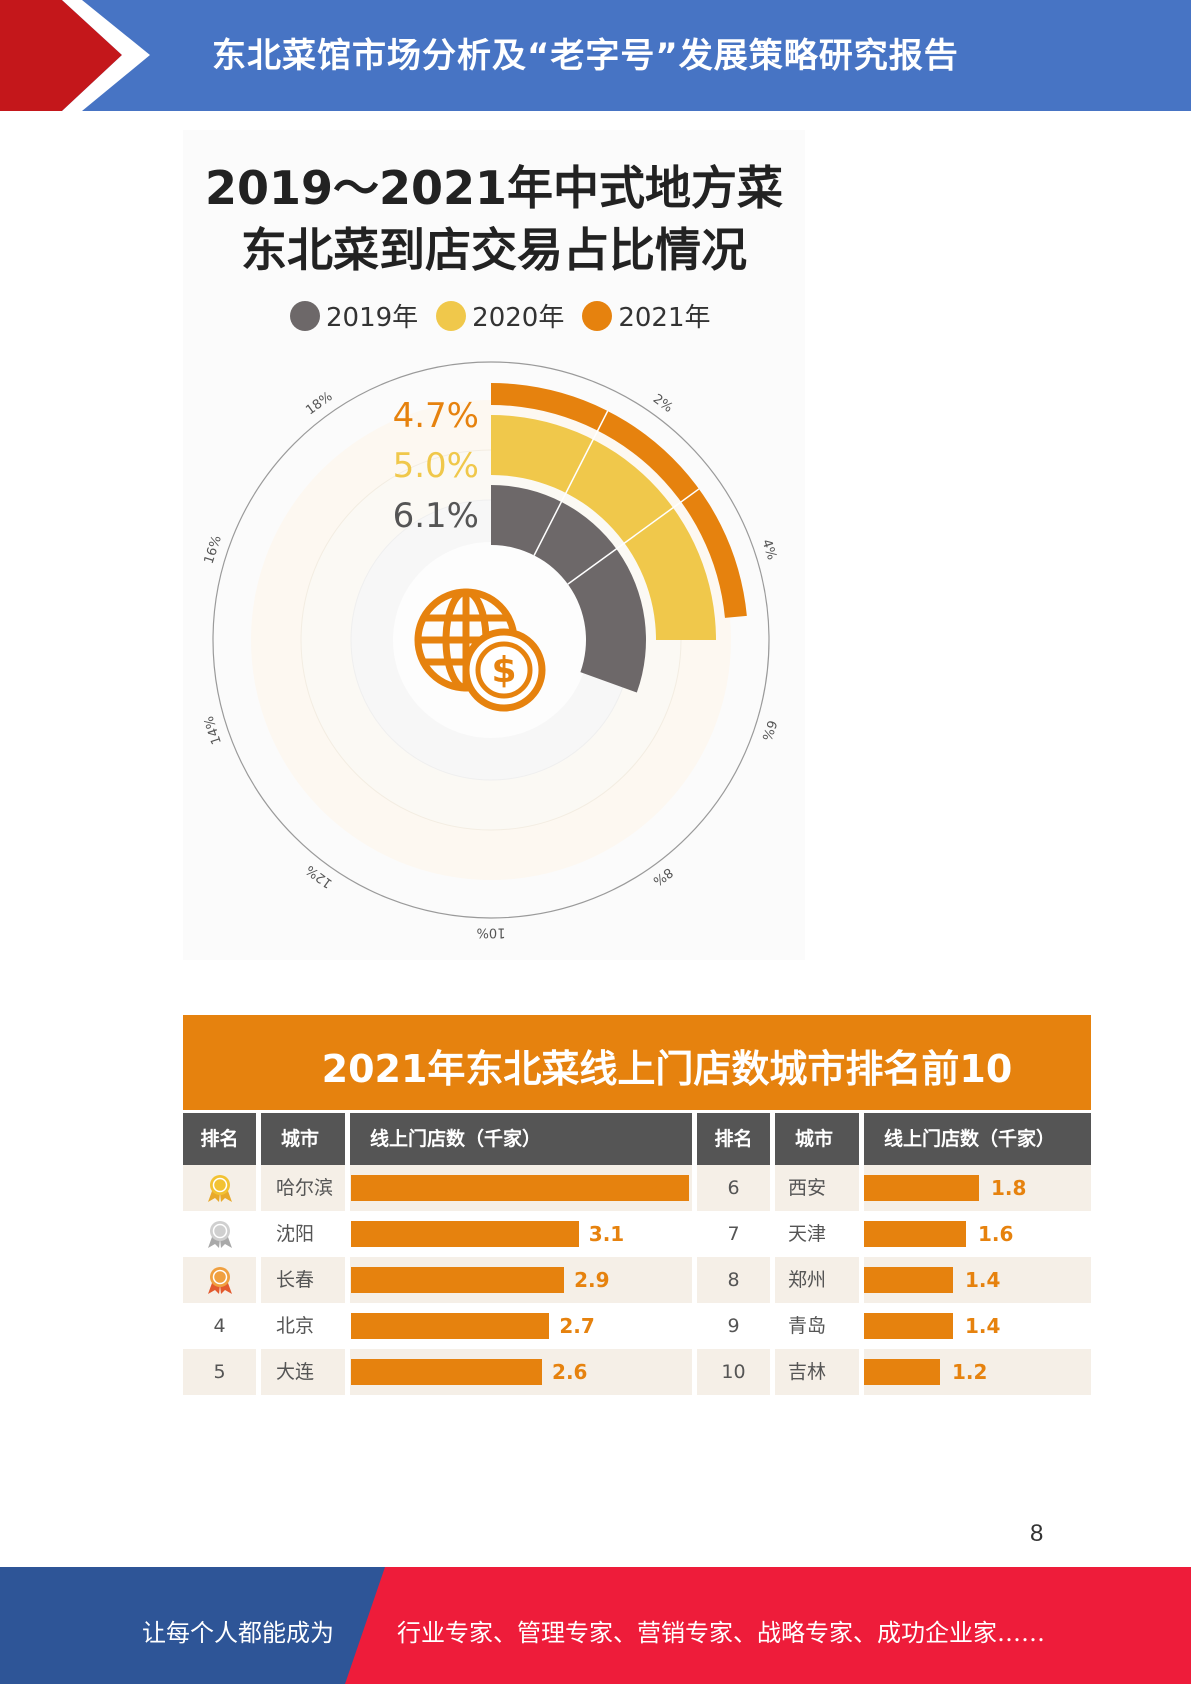 This screenshot has width=1191, height=1684. What do you see at coordinates (295, 1280) in the screenshot?
I see `city-name: 长春` at bounding box center [295, 1280].